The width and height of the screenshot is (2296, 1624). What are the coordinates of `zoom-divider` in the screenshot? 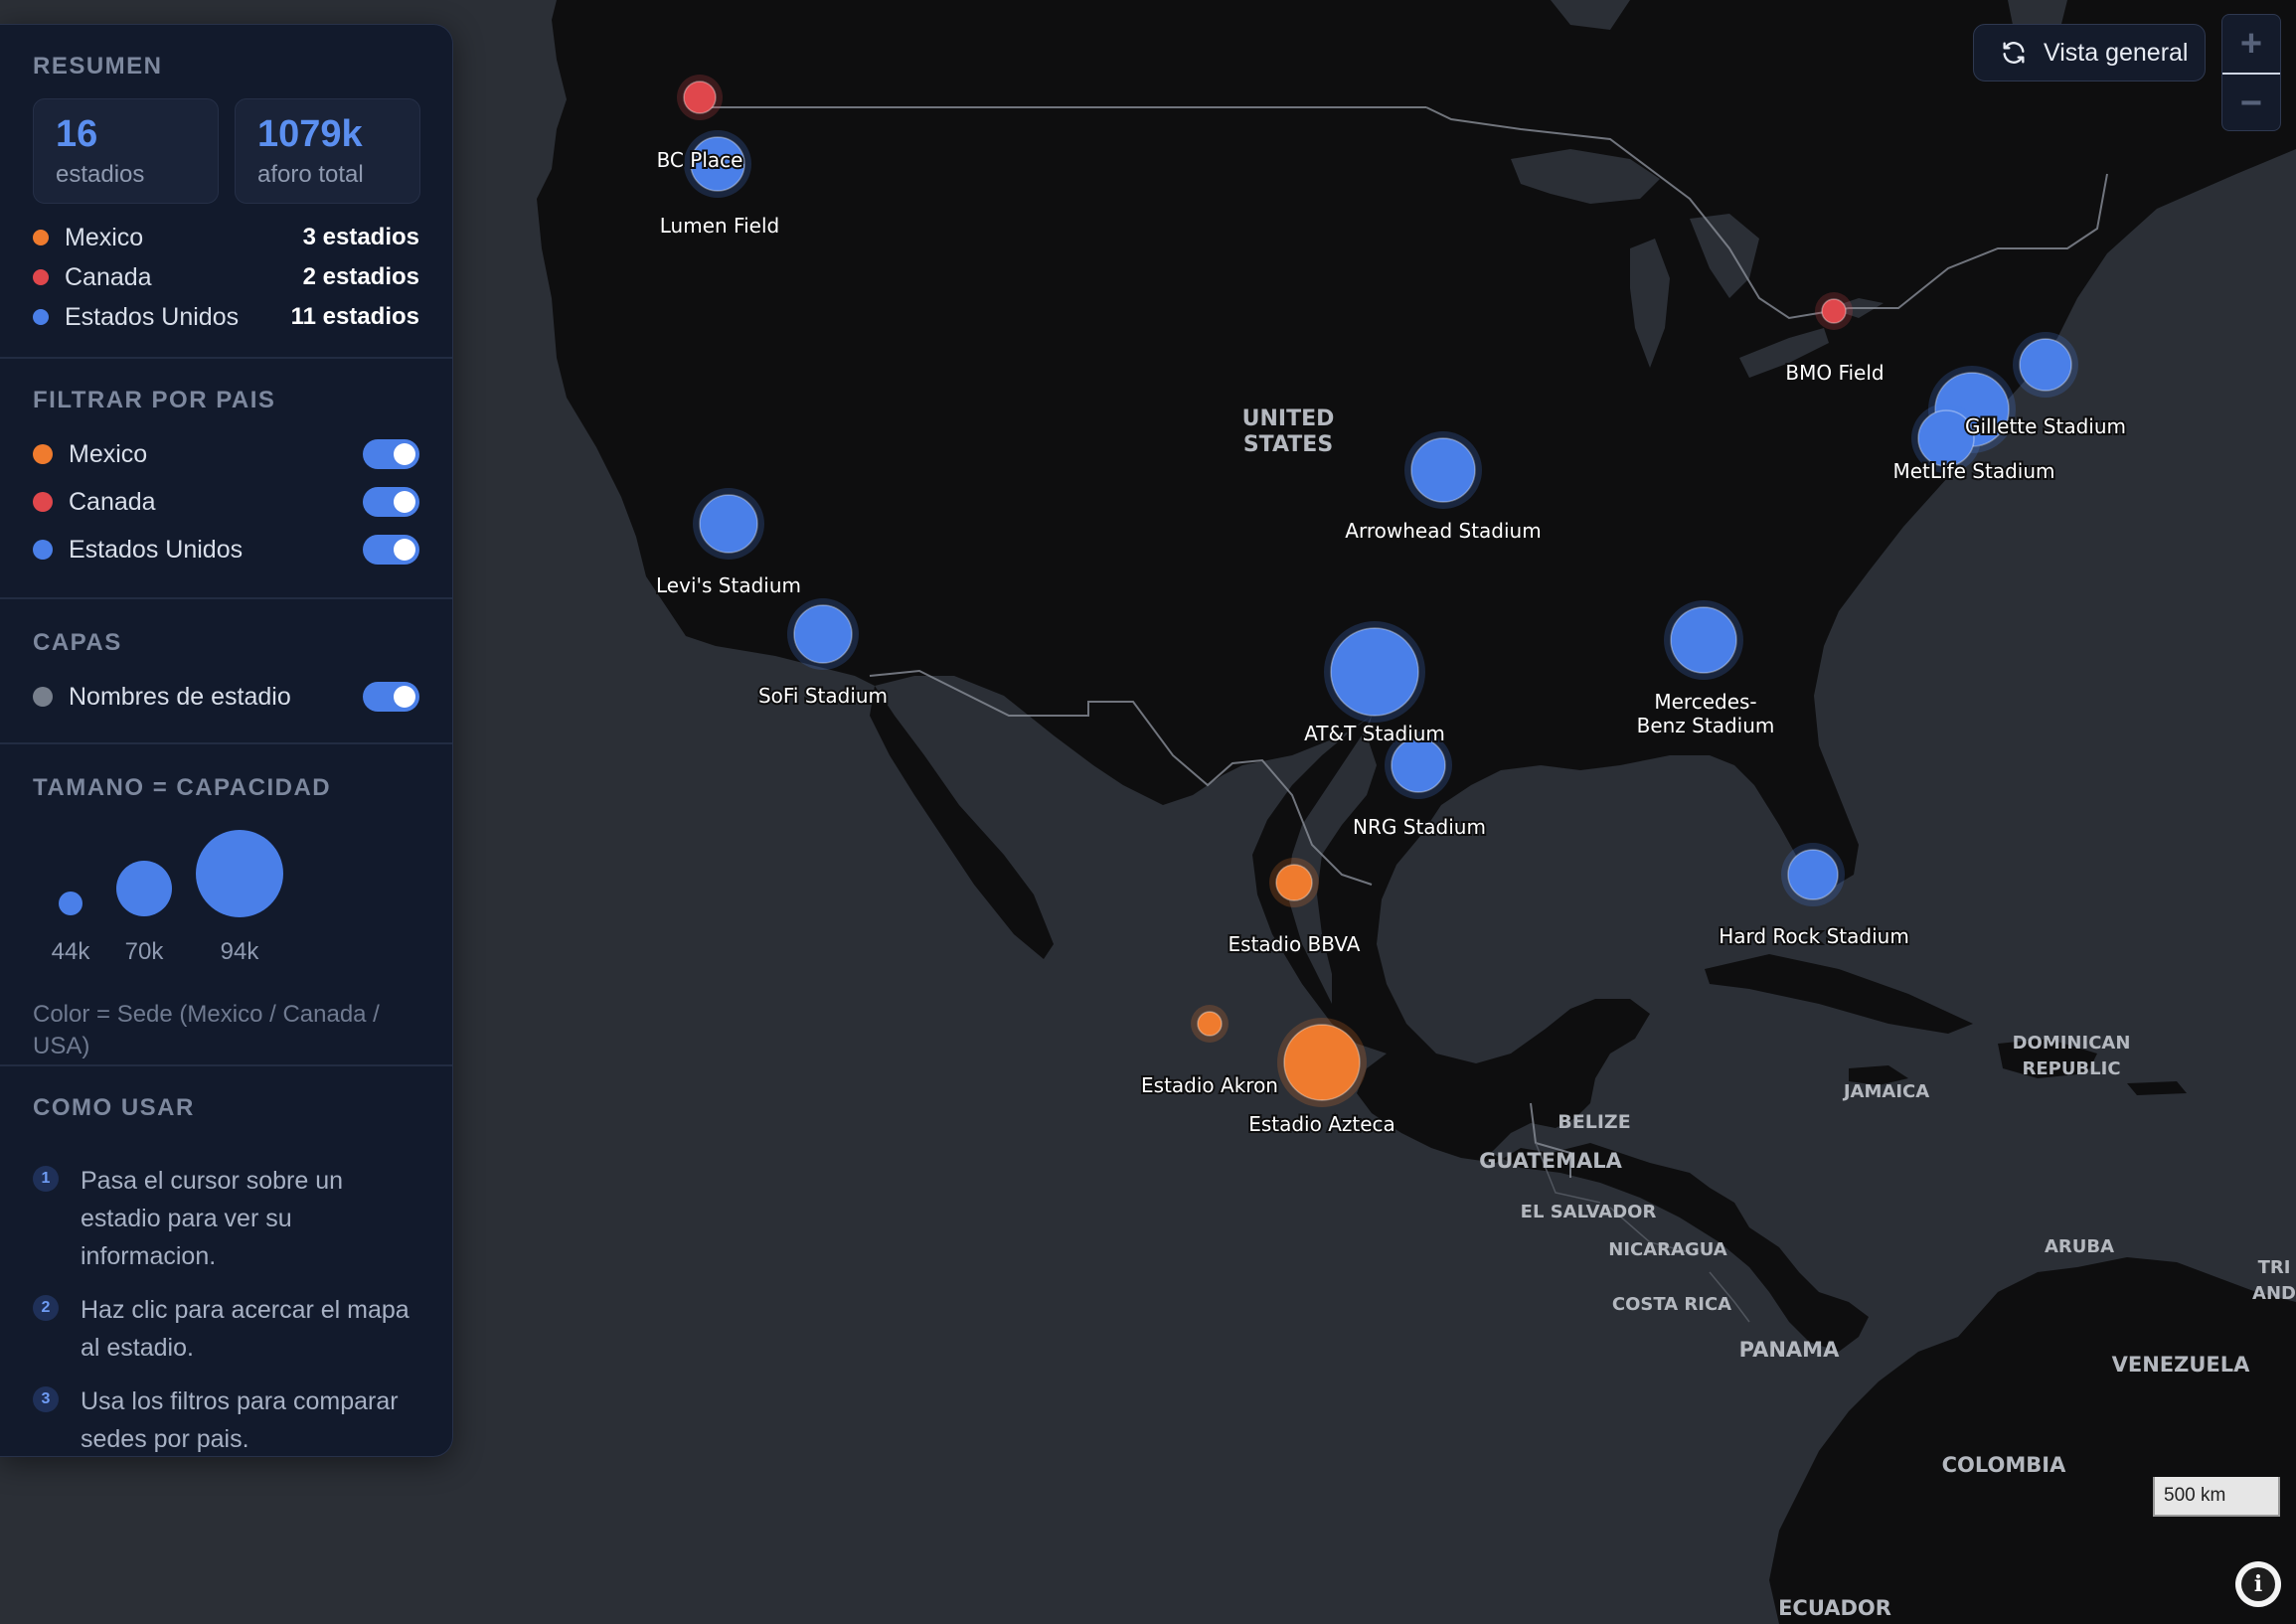 It's located at (2251, 74).